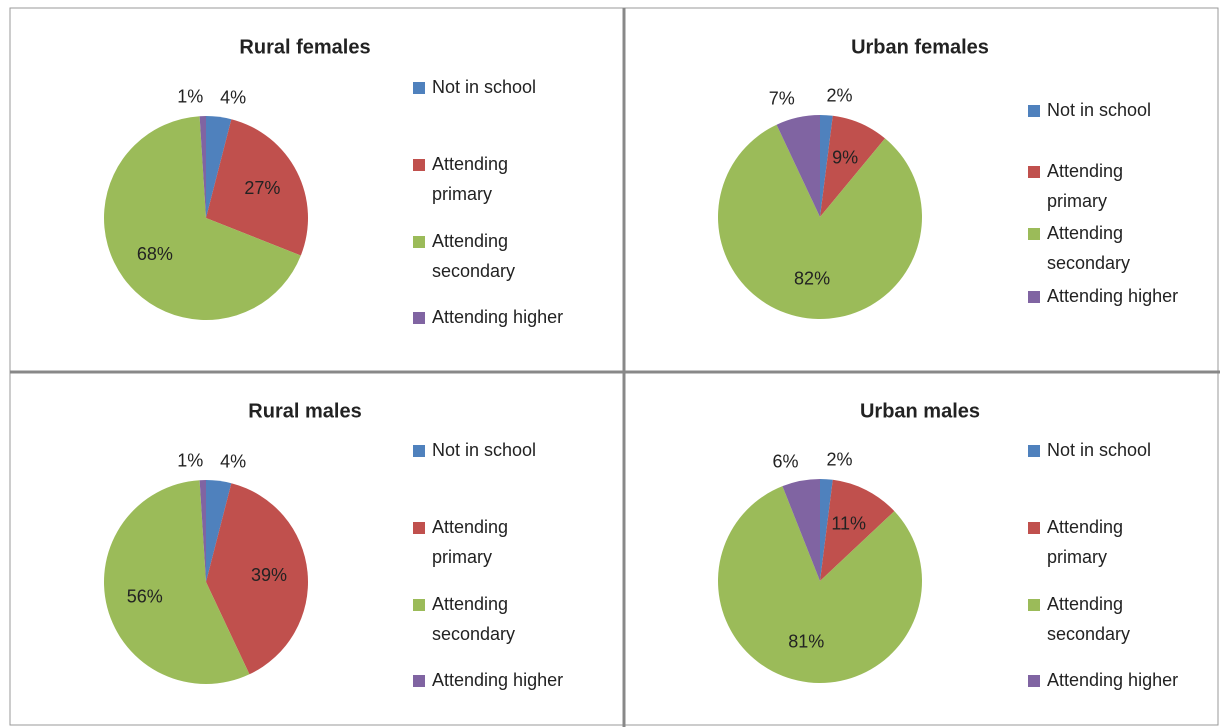 This screenshot has width=1220, height=727. Describe the element at coordinates (155, 254) in the screenshot. I see `data-label: 68%` at that location.